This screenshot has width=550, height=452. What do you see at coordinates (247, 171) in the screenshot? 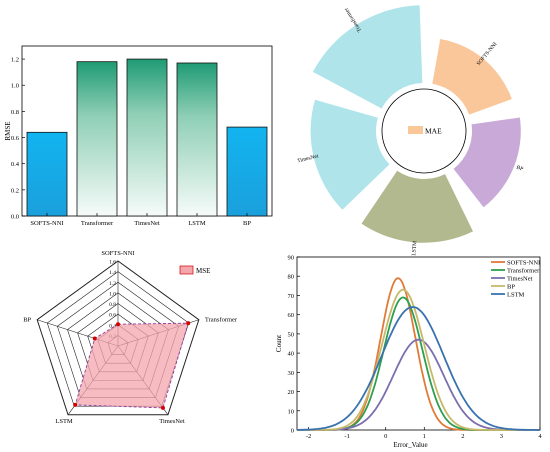
I see `bar-bp` at bounding box center [247, 171].